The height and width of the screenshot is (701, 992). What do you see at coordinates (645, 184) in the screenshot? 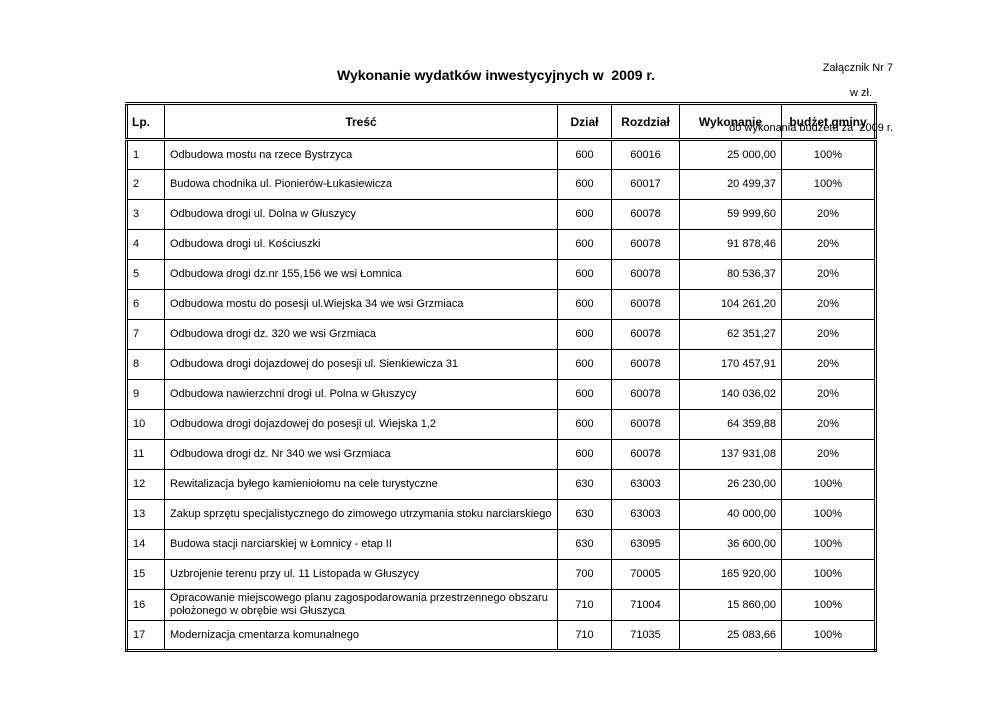
I see `cell-rozdzial: 60017` at bounding box center [645, 184].